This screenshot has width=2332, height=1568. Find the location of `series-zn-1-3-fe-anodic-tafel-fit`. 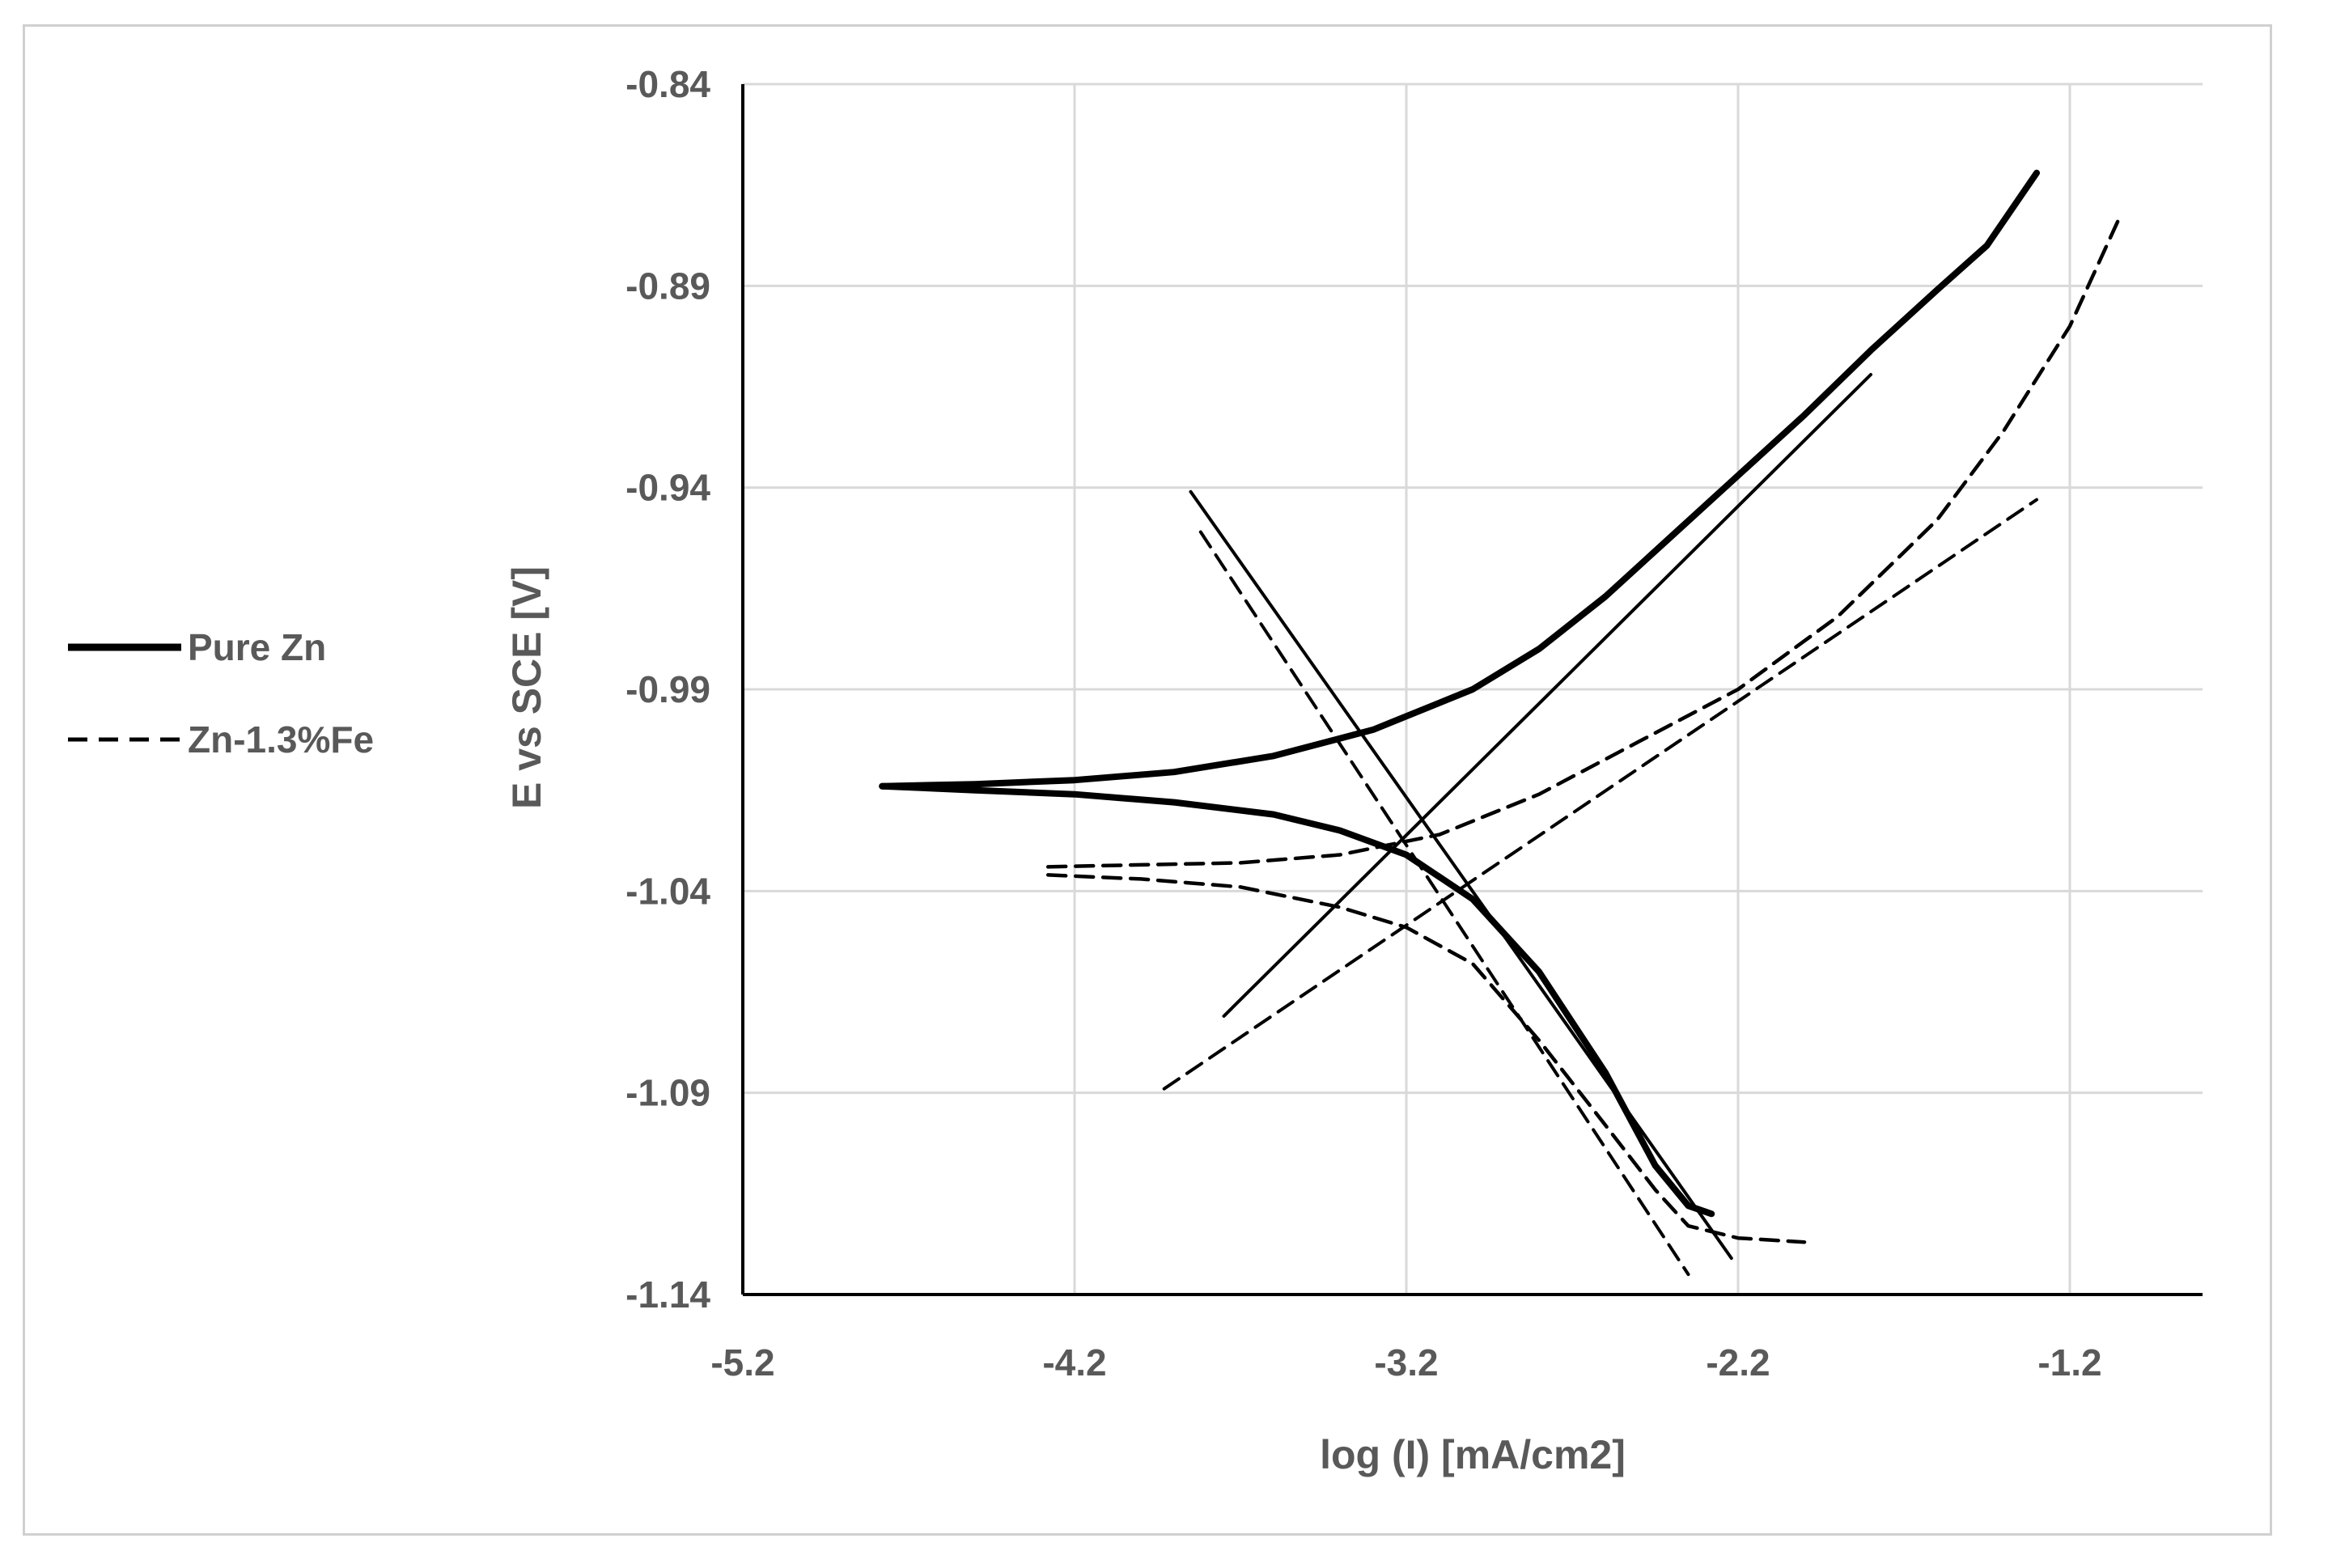

series-zn-1-3-fe-anodic-tafel-fit is located at coordinates (1600, 795).